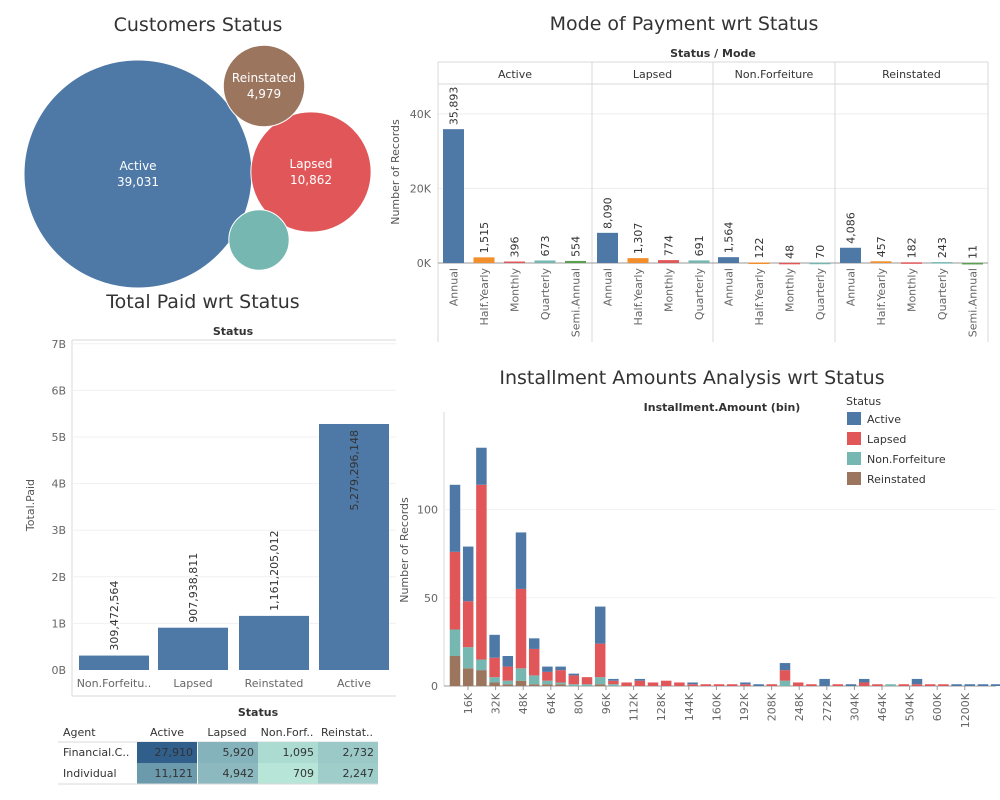  What do you see at coordinates (713, 53) in the screenshot?
I see `mode-panel-header: Status / Mode` at bounding box center [713, 53].